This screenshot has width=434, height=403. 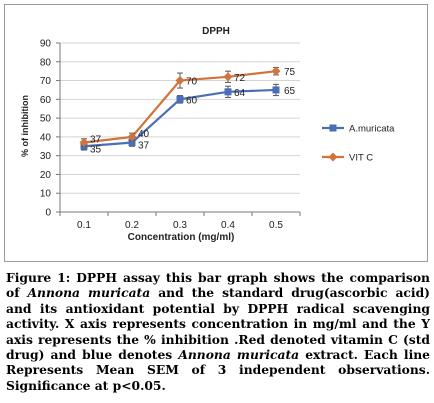 I want to click on x-tick-label-0.4: 0.4, so click(x=228, y=225).